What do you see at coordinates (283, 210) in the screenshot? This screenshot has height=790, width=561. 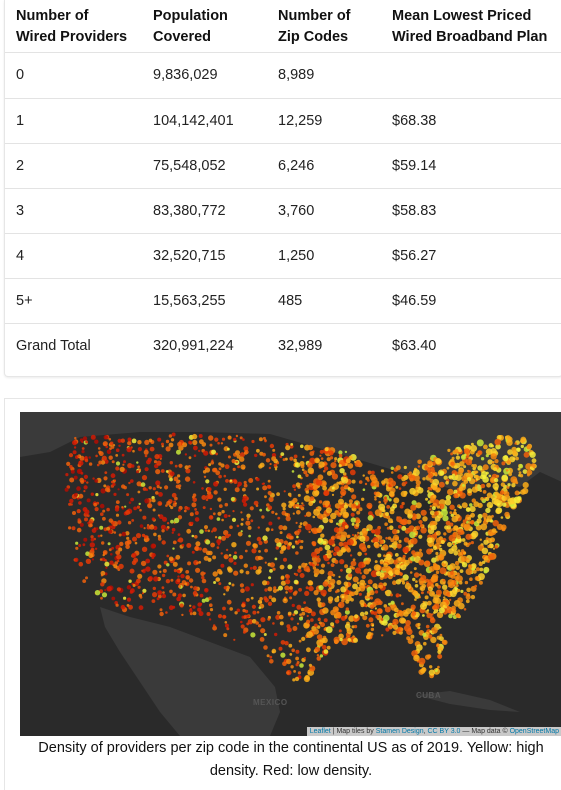 I see `table-row: 3 83,380,772 3,760 $58.83` at bounding box center [283, 210].